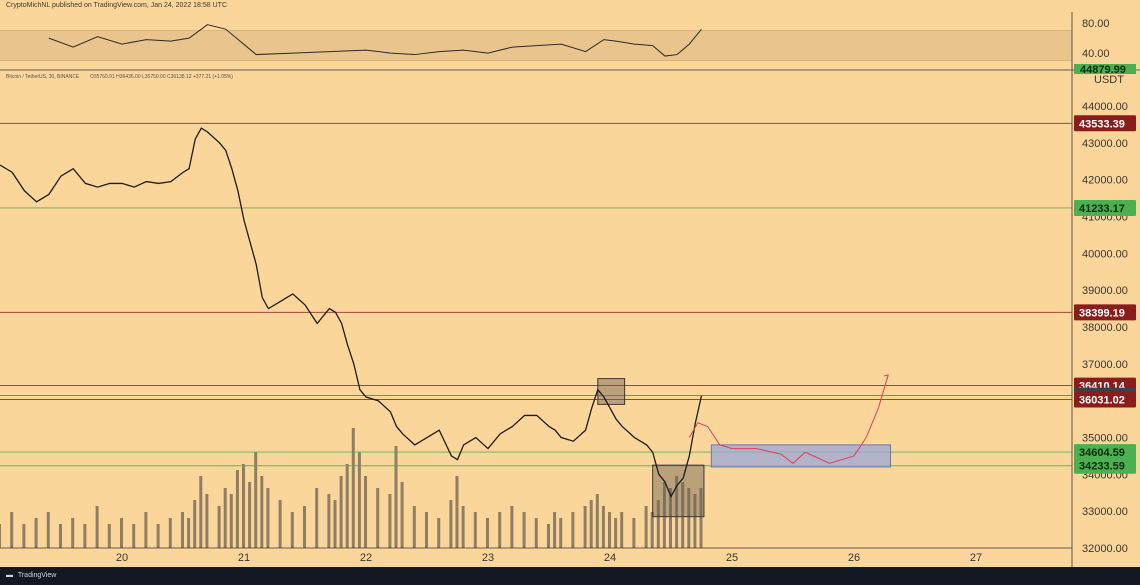 The width and height of the screenshot is (1140, 585). Describe the element at coordinates (854, 558) in the screenshot. I see `time-tick-label: 26` at that location.